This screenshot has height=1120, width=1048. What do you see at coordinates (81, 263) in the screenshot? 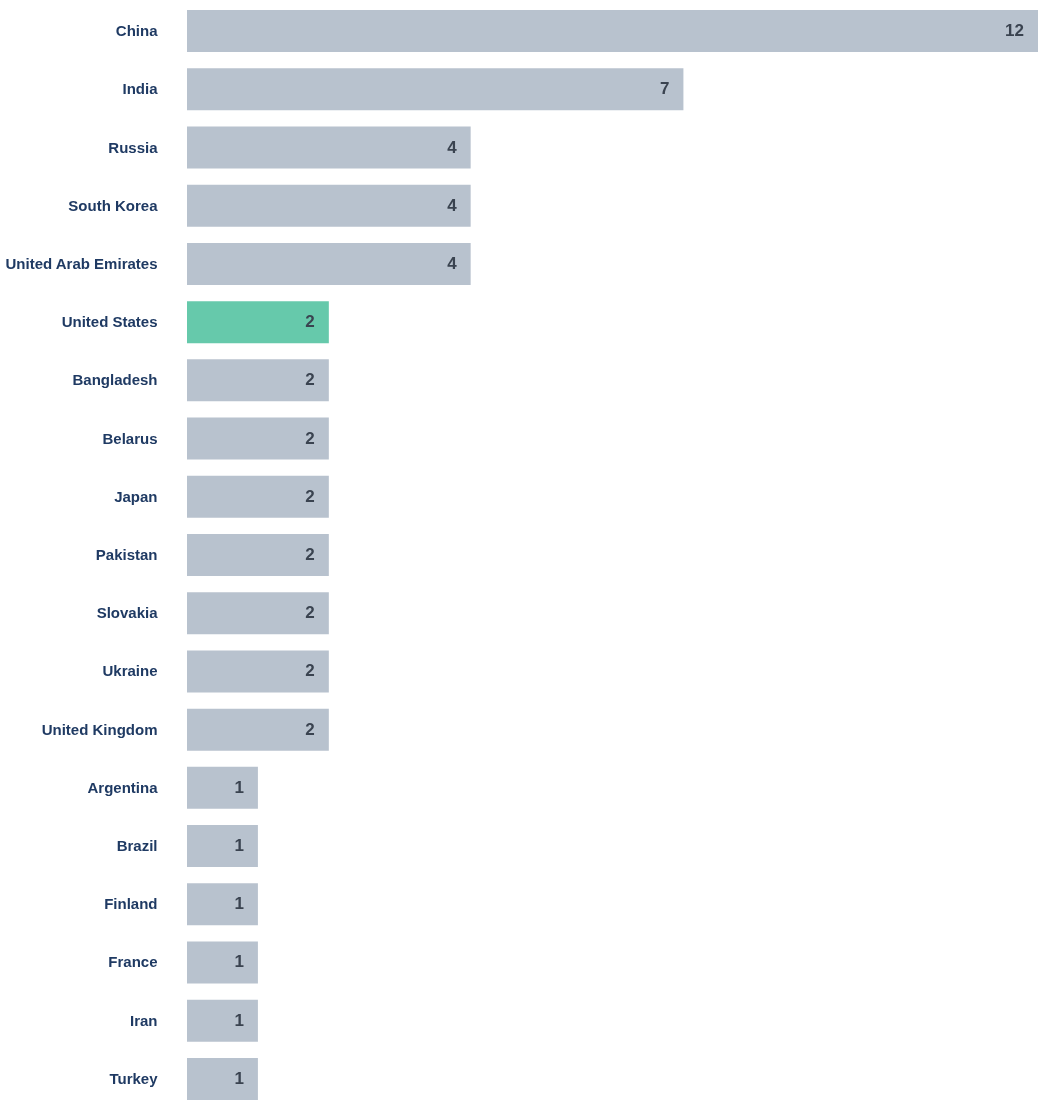
I see `y-tick-label: United Arab Emirates` at bounding box center [81, 263].